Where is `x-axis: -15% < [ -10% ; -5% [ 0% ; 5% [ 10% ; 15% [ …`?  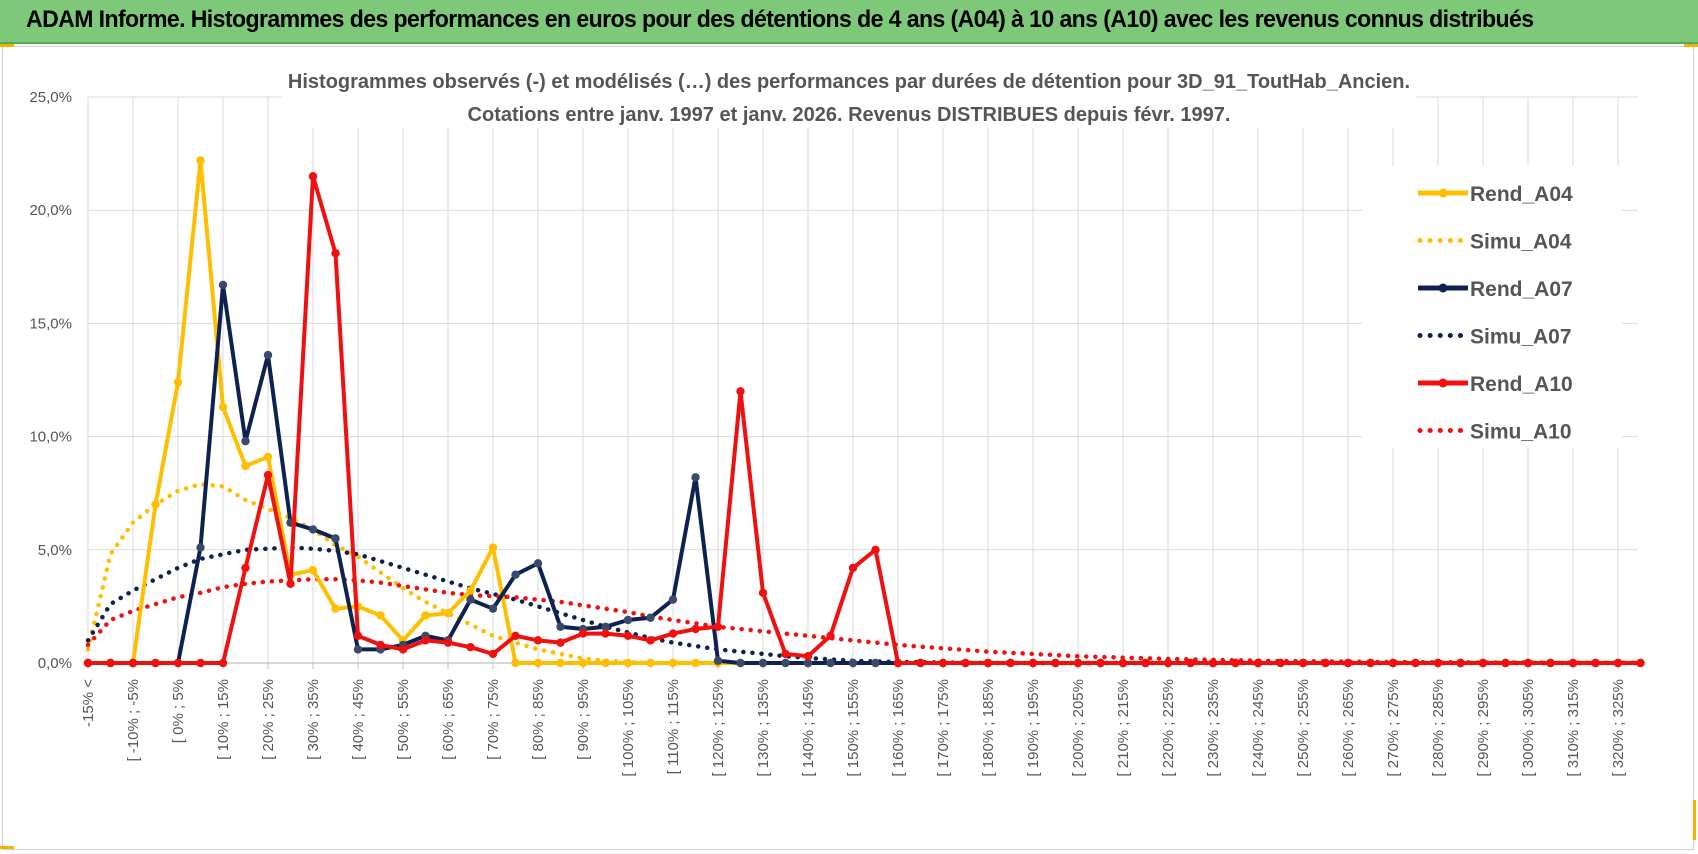
x-axis: -15% < [ -10% ; -5% [ 0% ; 5% [ 10% ; 15% [ … is located at coordinates (859, 719).